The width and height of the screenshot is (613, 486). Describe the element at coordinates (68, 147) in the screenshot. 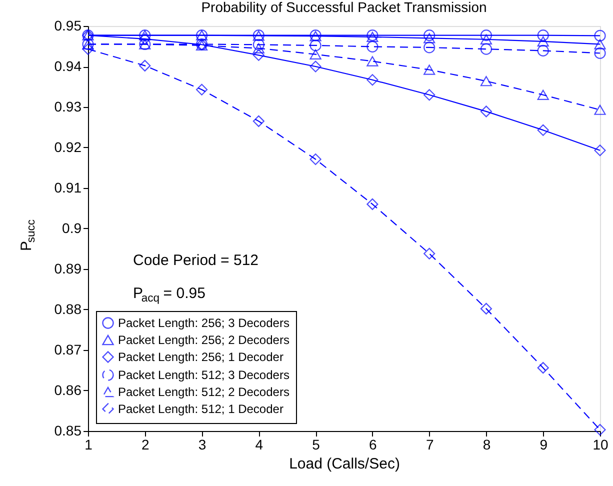

I see `y-tick-label: 0.92` at that location.